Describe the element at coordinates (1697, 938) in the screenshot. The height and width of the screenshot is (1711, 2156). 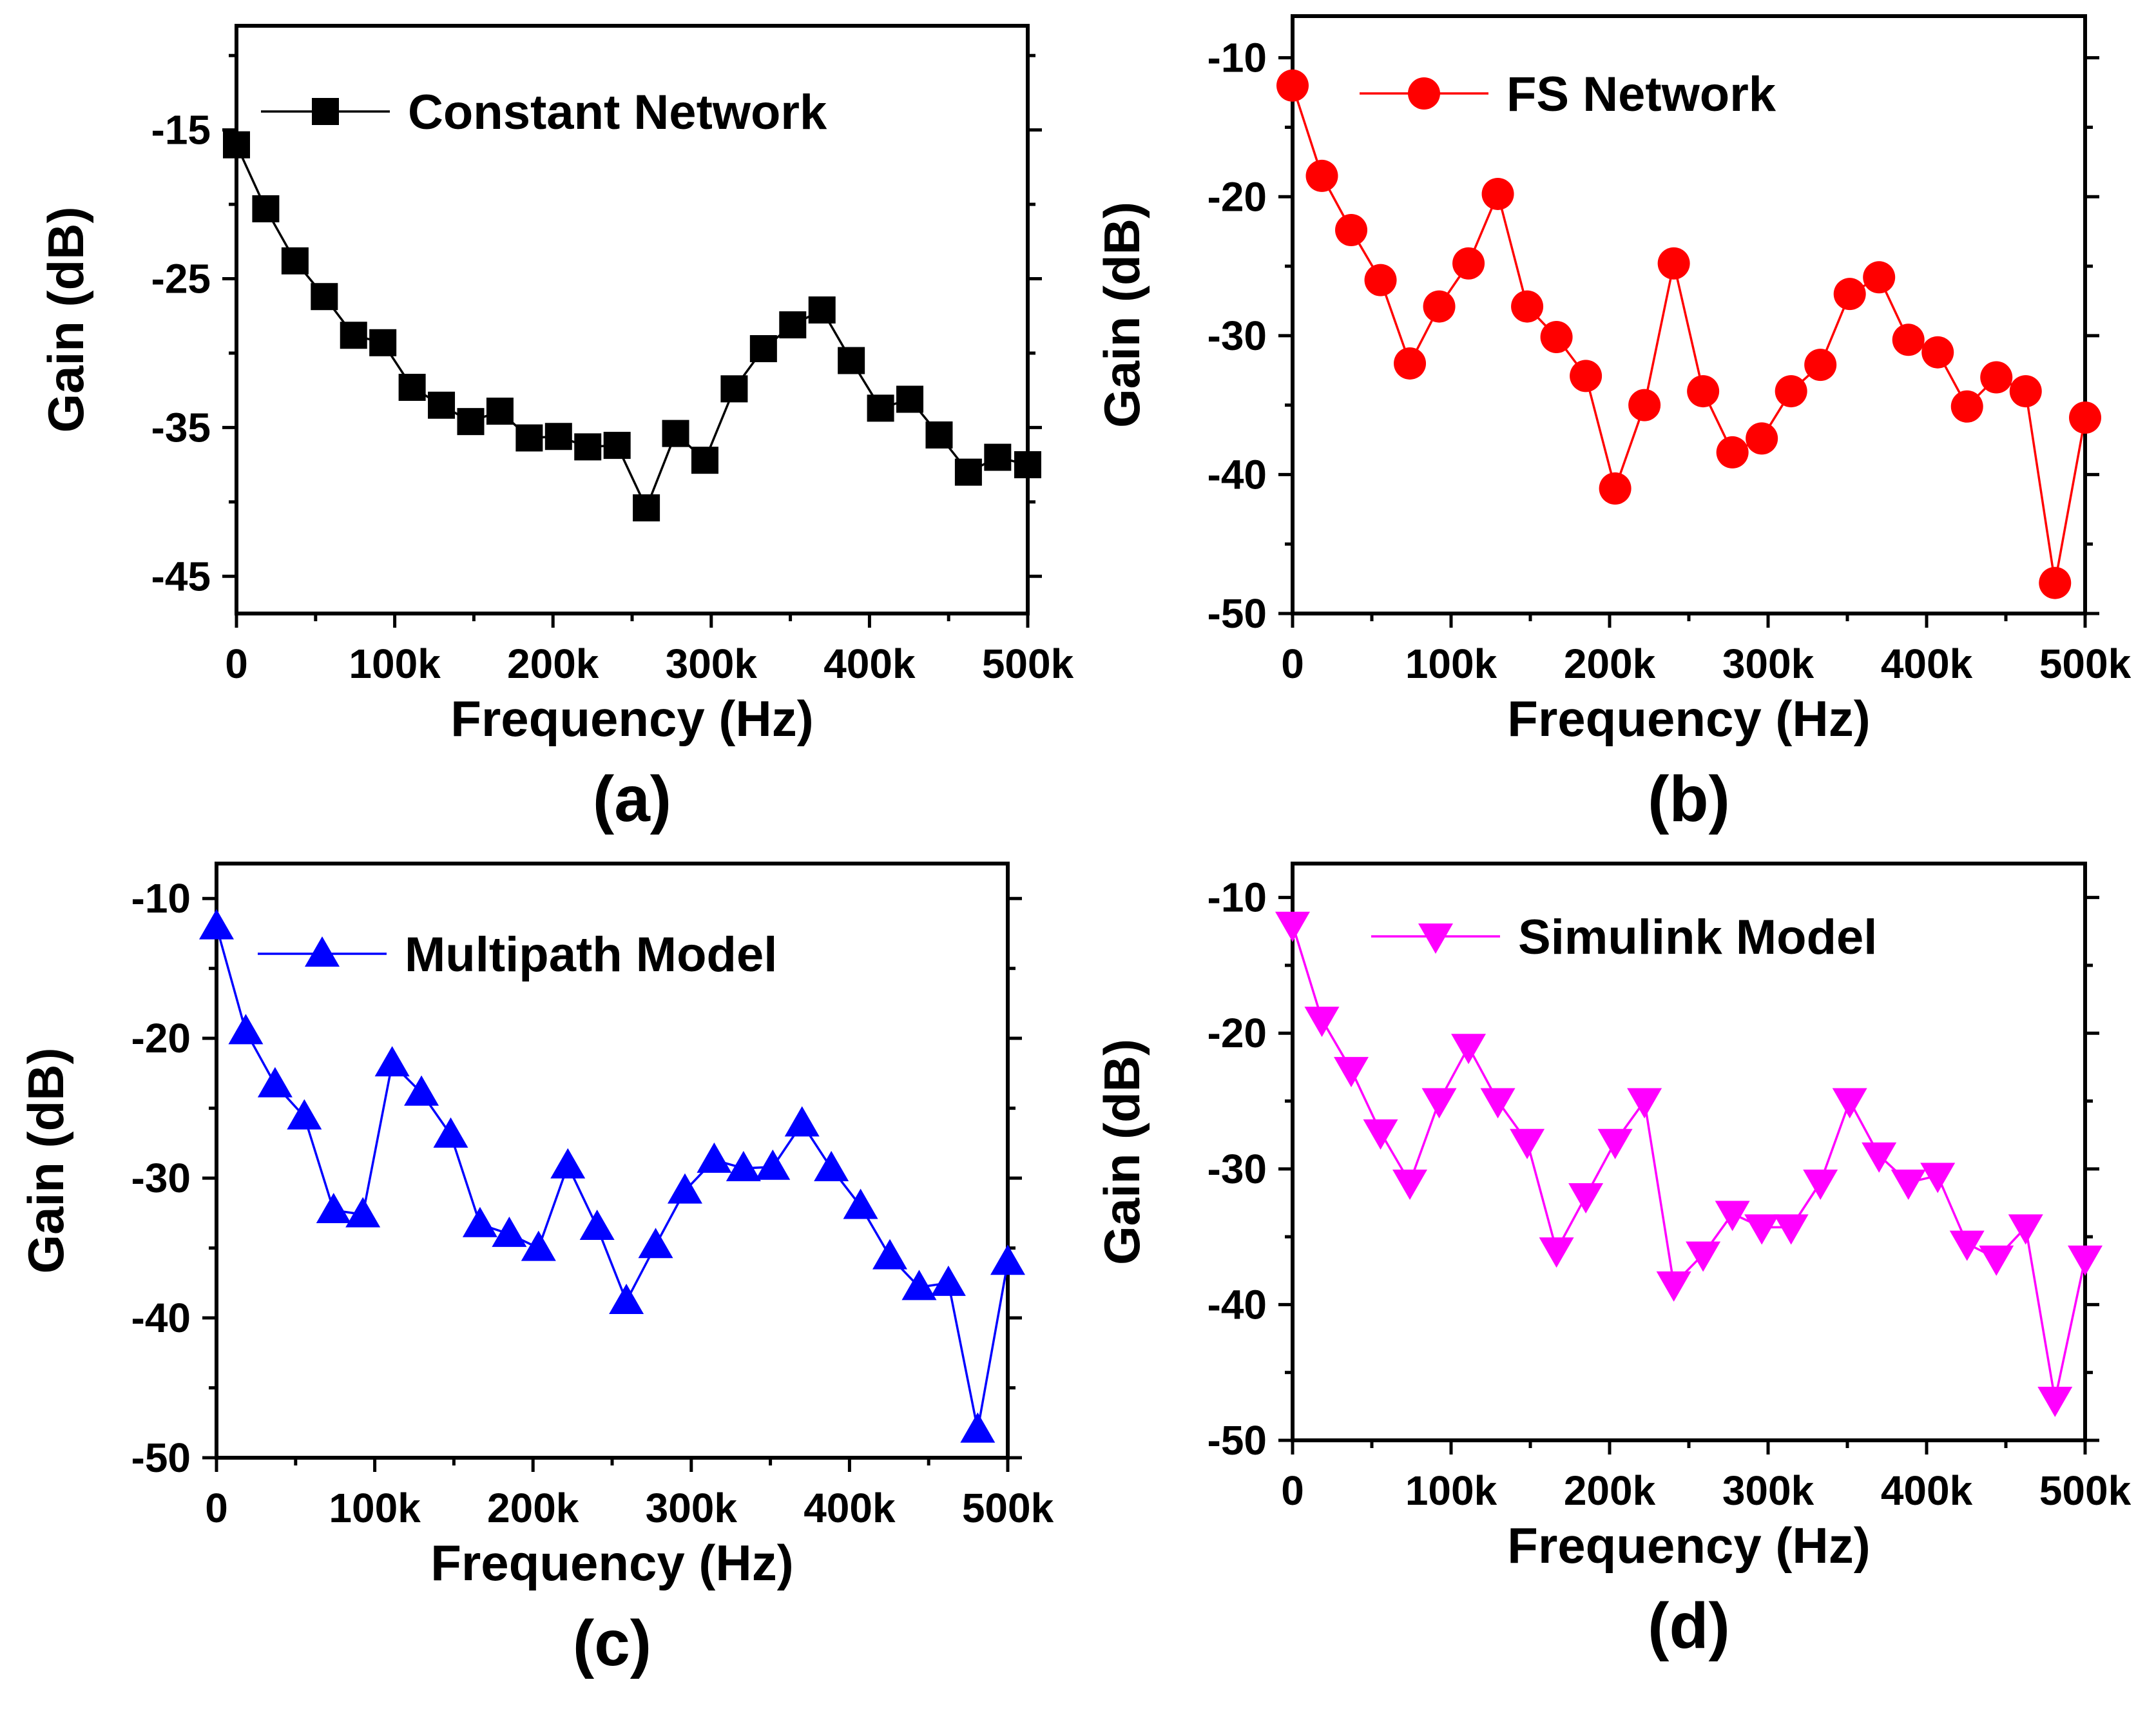
I see `legend-label: Simulink Model` at that location.